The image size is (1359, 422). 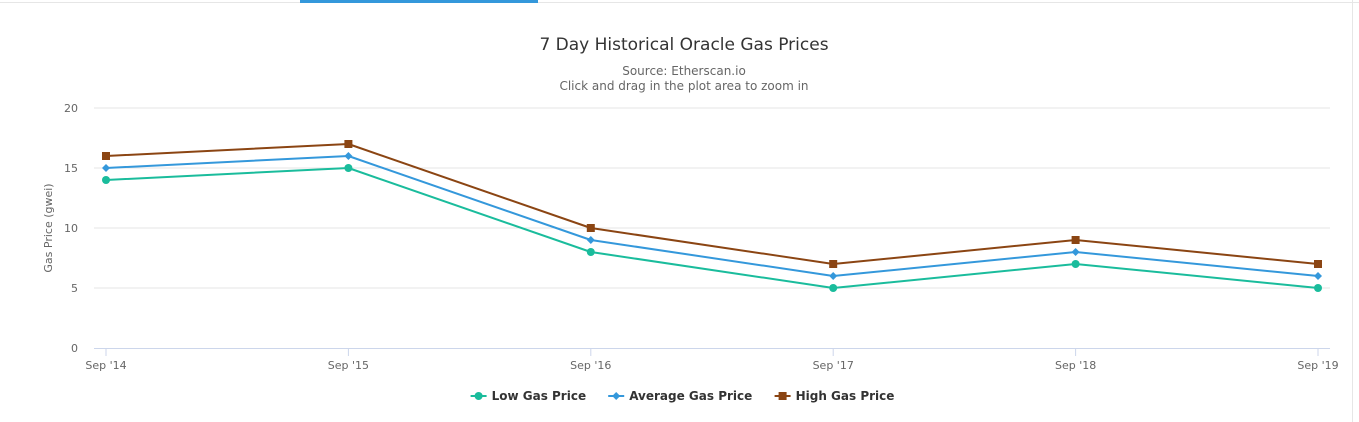 I want to click on x-tick-label: Sep '19, so click(x=1317, y=365).